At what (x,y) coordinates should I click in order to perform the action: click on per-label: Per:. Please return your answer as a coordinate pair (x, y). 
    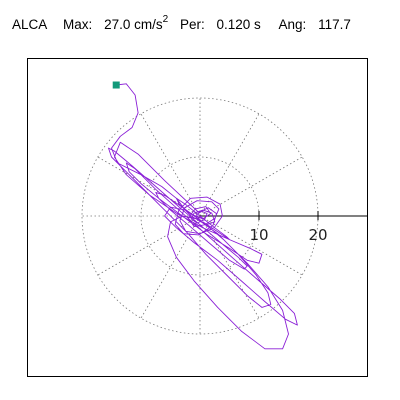
    Looking at the image, I should click on (192, 24).